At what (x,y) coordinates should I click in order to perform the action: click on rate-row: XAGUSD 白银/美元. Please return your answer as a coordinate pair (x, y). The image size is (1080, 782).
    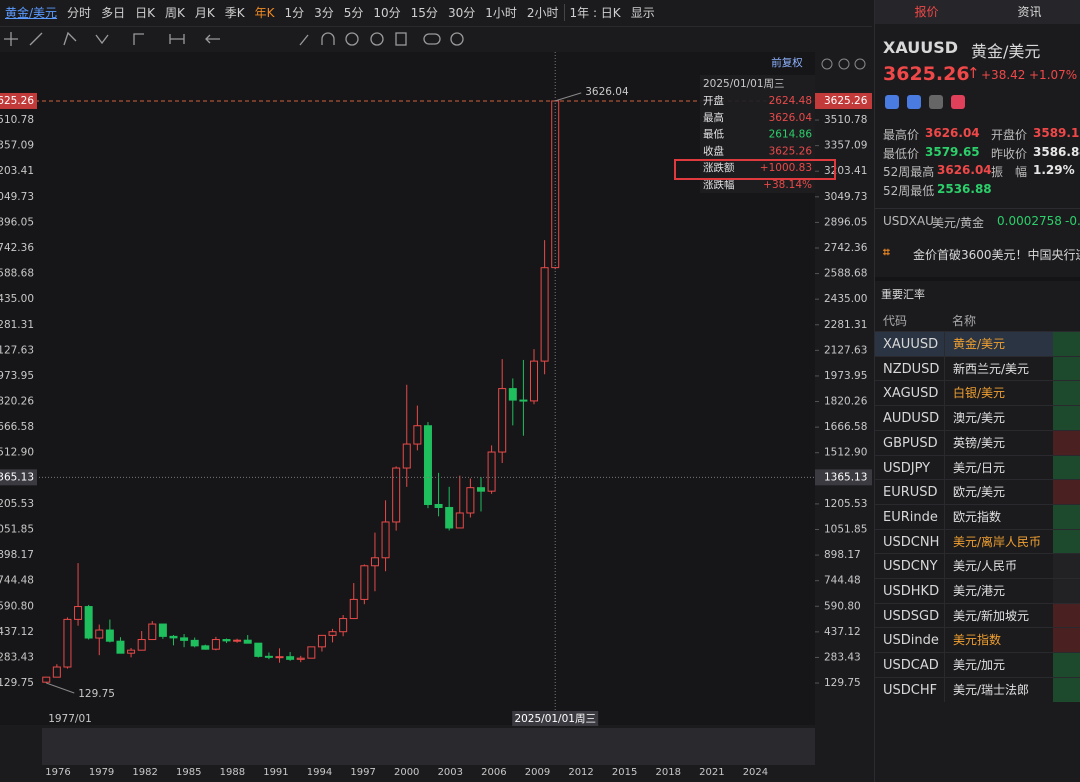
    Looking at the image, I should click on (977, 393).